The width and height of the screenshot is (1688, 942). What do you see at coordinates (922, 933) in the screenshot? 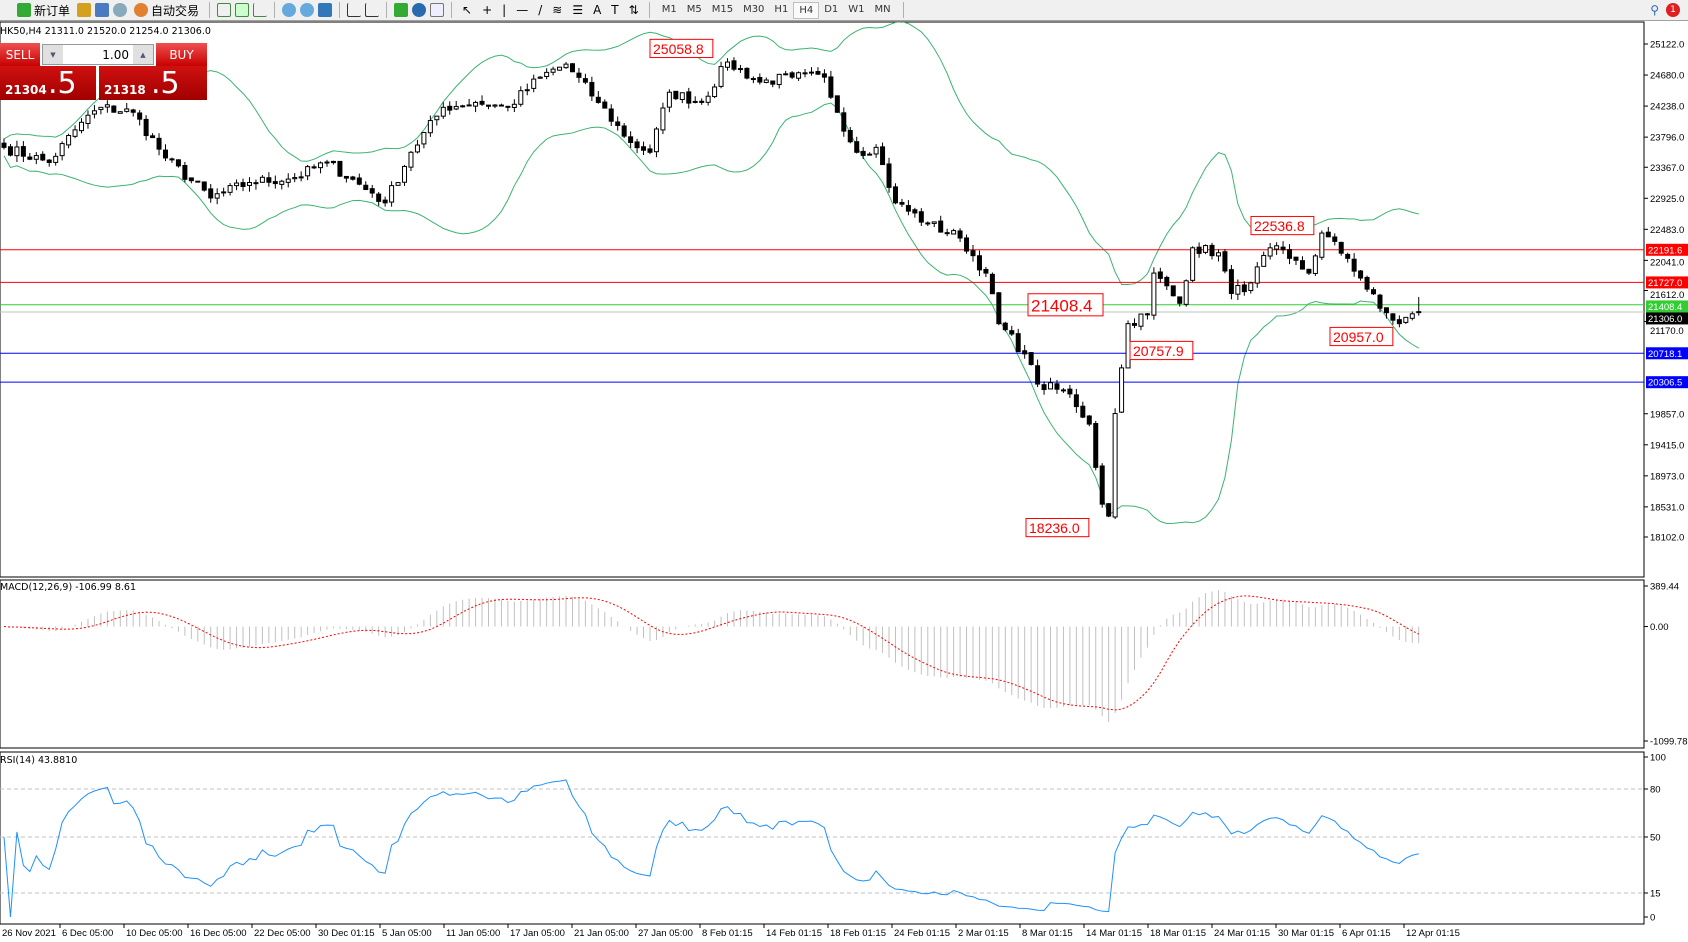
I see `time-tick-label: 24 Feb 01:15` at bounding box center [922, 933].